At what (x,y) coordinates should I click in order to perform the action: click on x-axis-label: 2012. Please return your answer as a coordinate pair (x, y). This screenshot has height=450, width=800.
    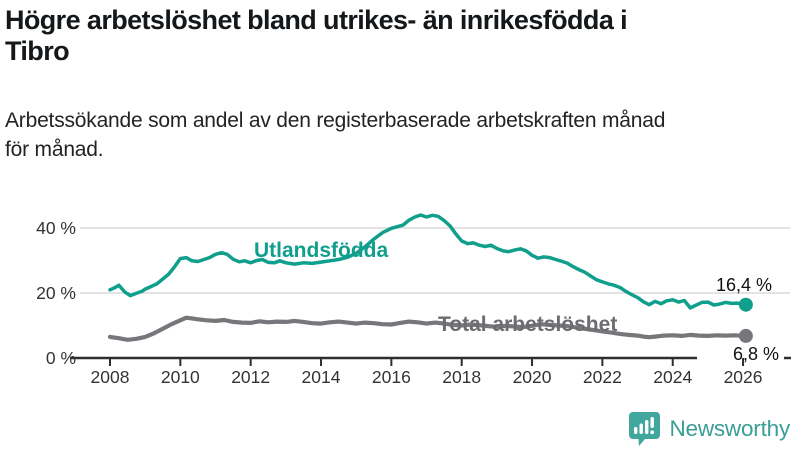
    Looking at the image, I should click on (250, 377).